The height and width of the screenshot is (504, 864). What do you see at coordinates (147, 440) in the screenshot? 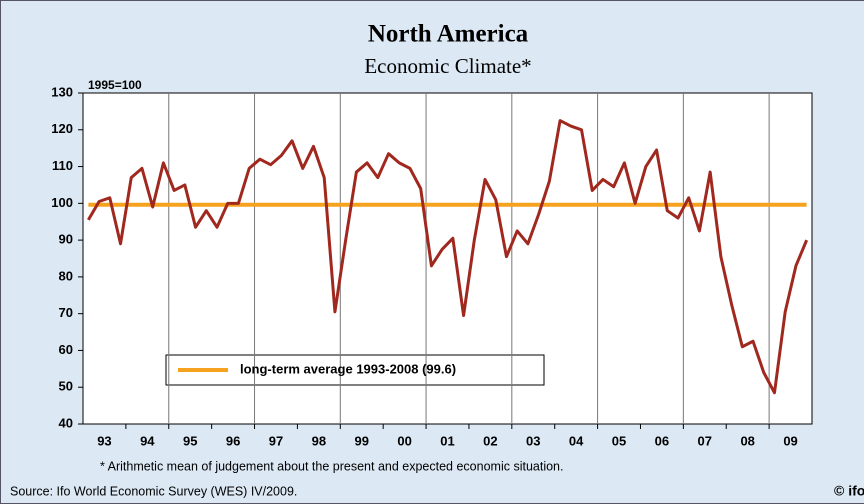
I see `x-tick-label: 94` at bounding box center [147, 440].